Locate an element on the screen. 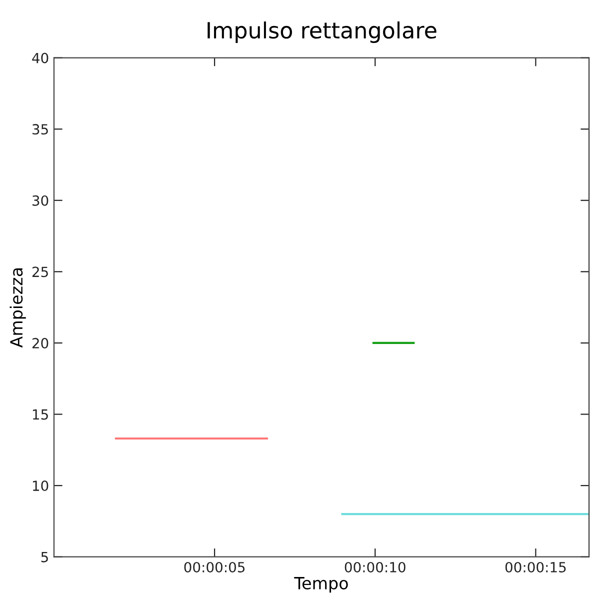  x-tick-label: 00:00:05 is located at coordinates (214, 567).